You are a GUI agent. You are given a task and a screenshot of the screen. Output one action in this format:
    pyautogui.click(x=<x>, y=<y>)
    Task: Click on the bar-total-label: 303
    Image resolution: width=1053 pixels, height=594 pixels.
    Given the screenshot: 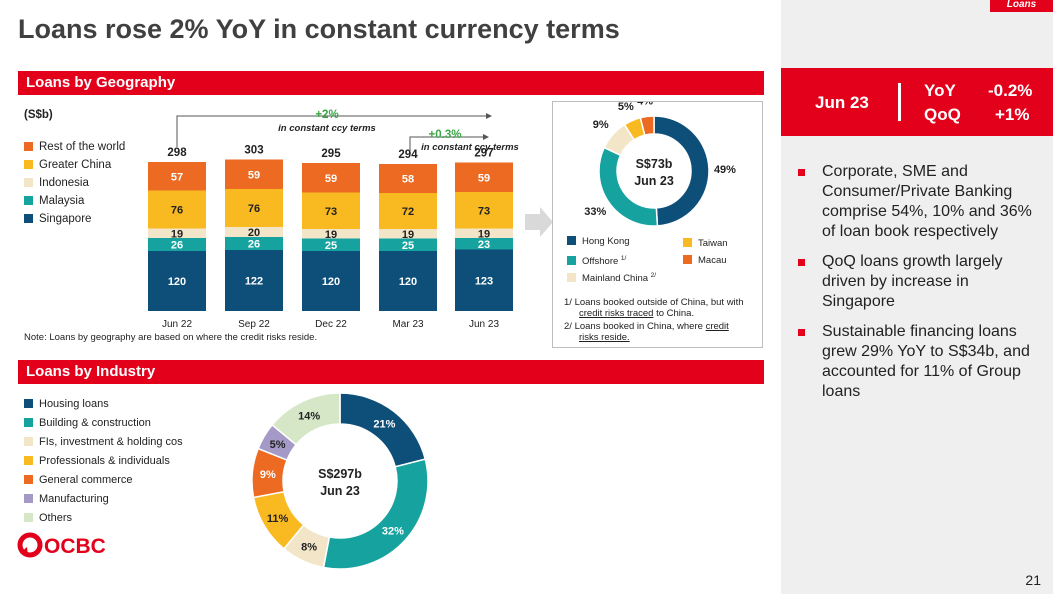 What is the action you would take?
    pyautogui.click(x=253, y=151)
    